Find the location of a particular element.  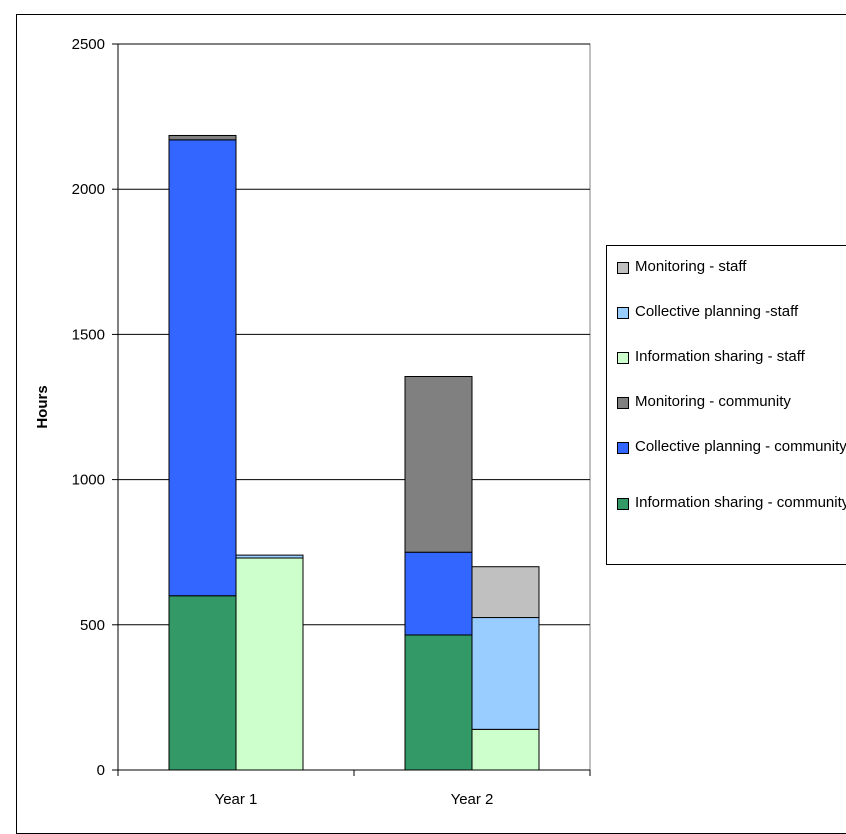

y-tick-label: 500 is located at coordinates (92, 625).